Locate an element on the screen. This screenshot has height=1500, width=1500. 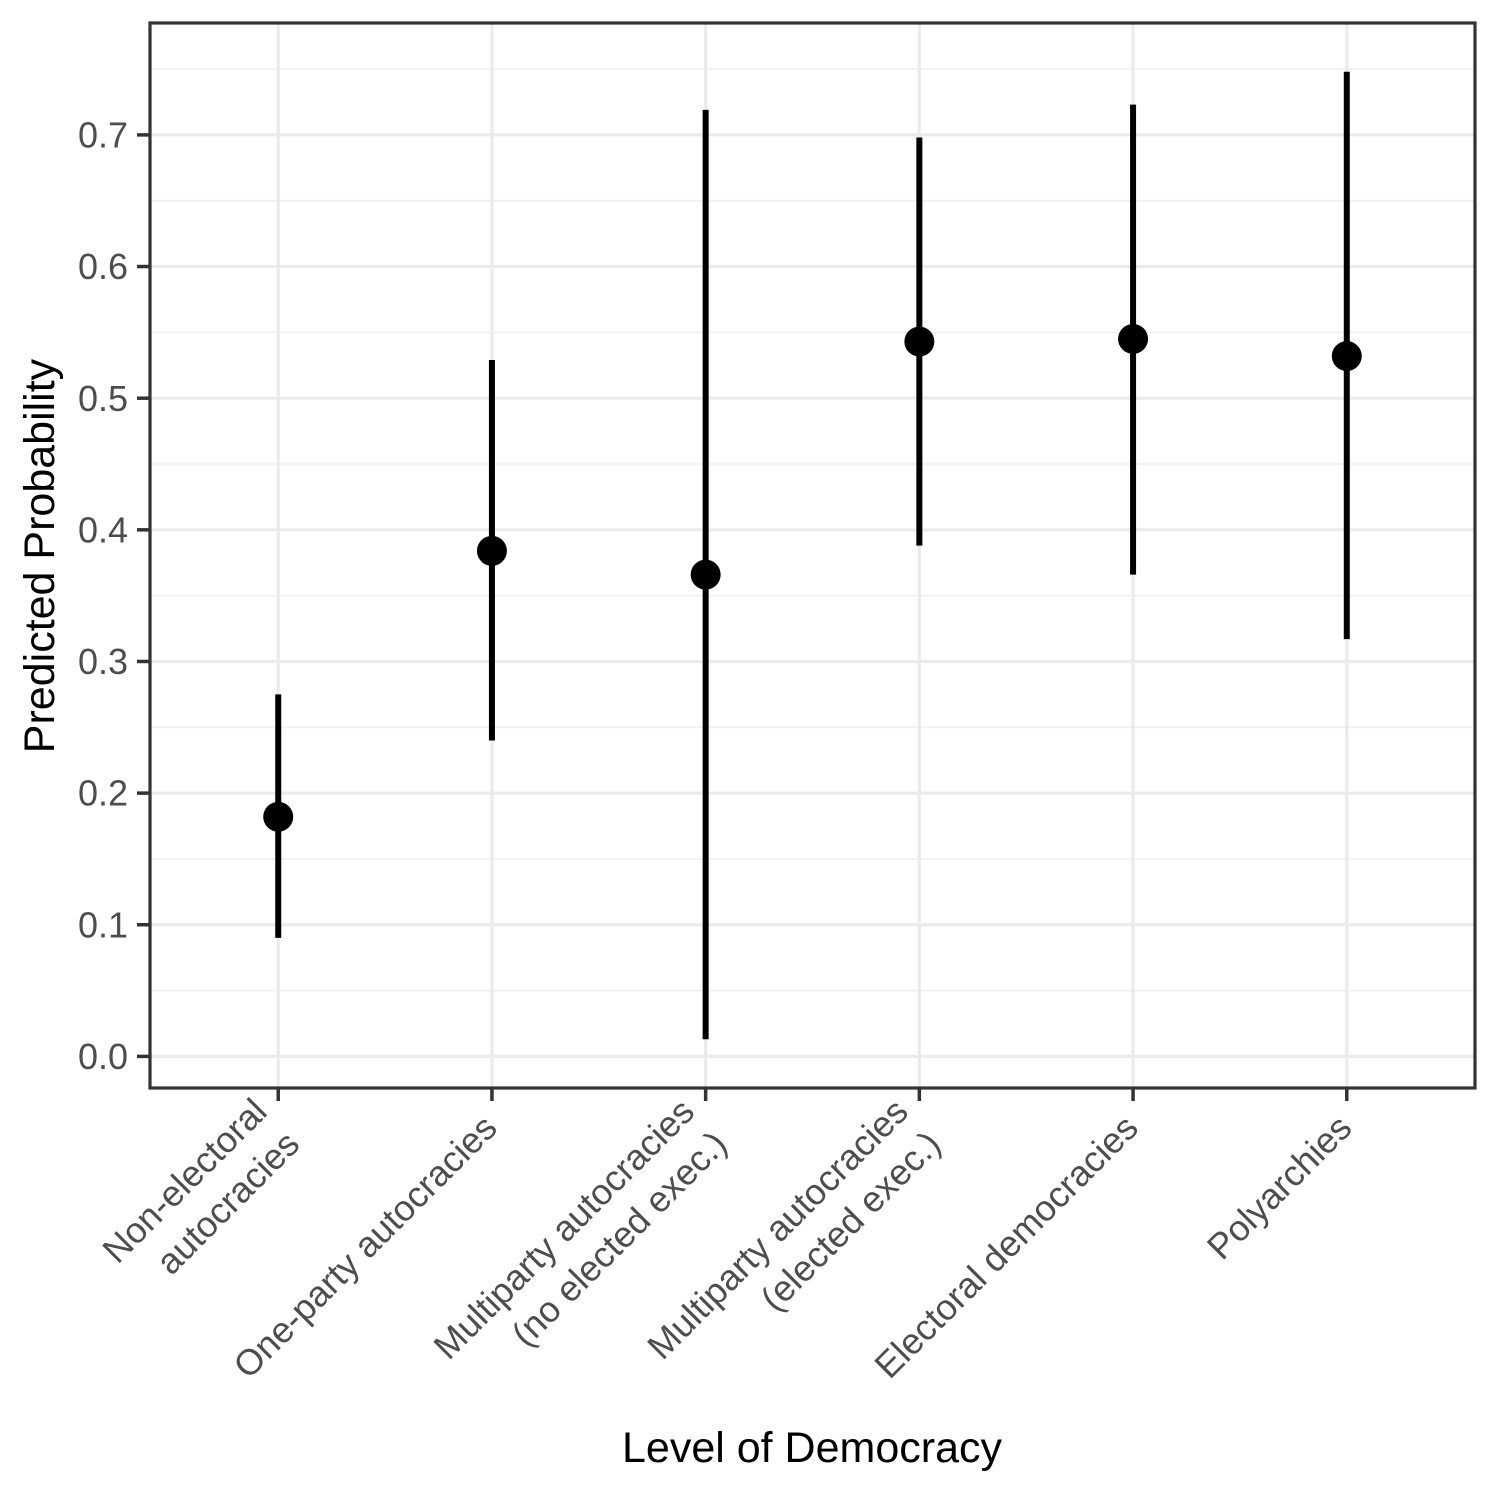
y-tick-label: 0.1 is located at coordinates (103, 924).